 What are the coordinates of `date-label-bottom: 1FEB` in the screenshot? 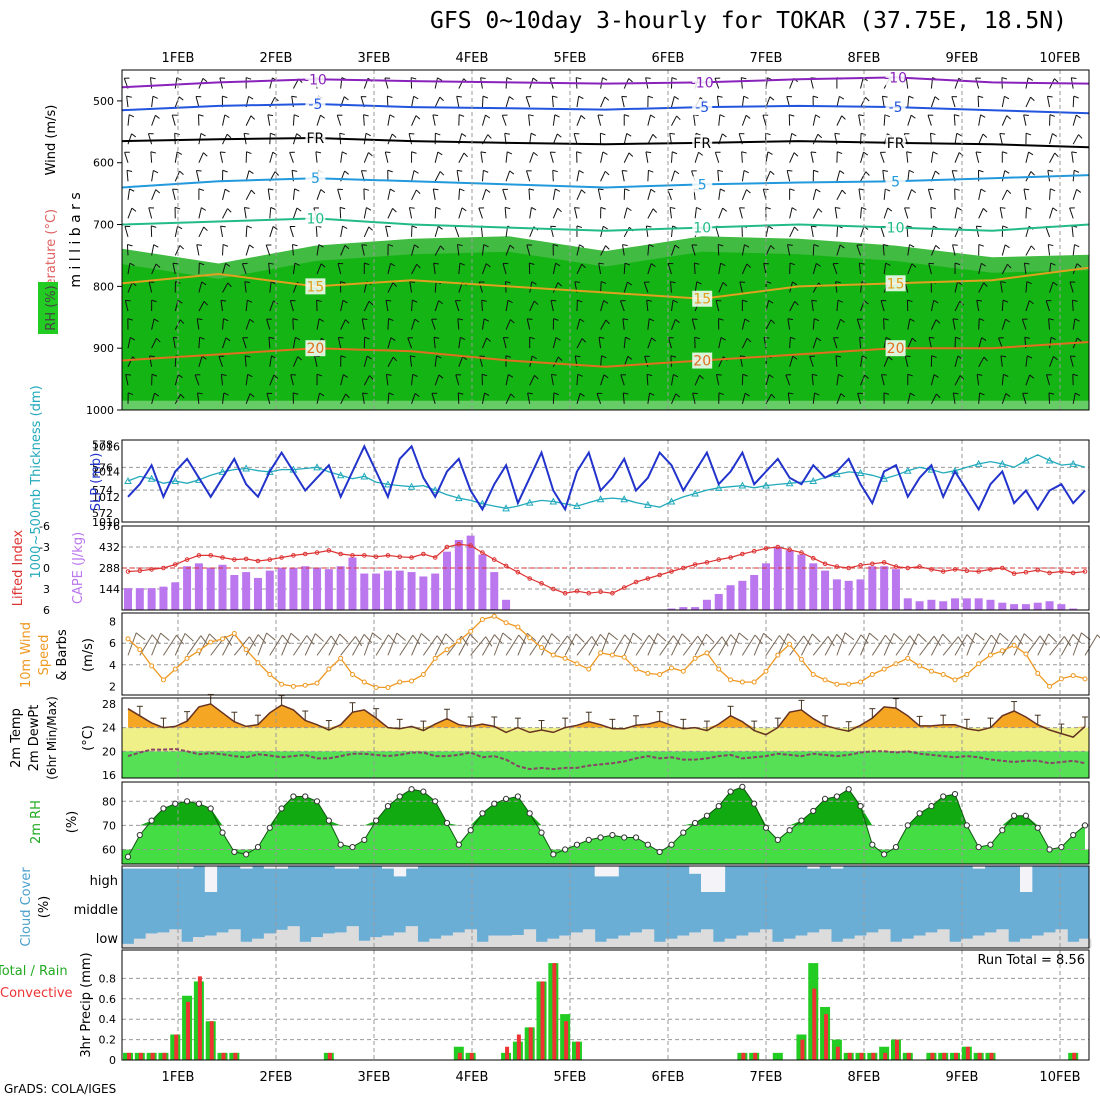 It's located at (178, 1077).